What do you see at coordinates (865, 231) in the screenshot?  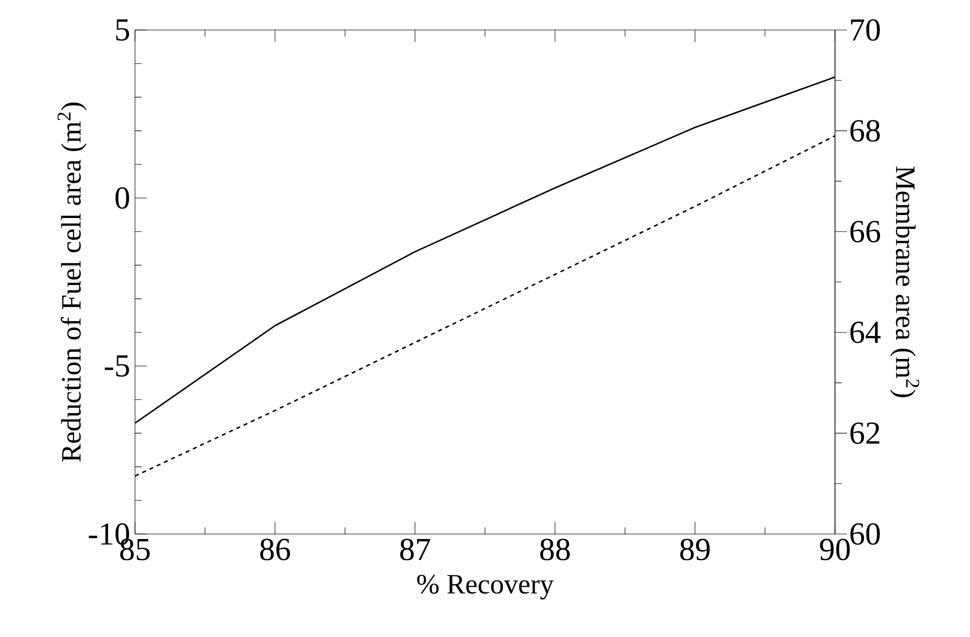 I see `y2-tick-label: 66` at bounding box center [865, 231].